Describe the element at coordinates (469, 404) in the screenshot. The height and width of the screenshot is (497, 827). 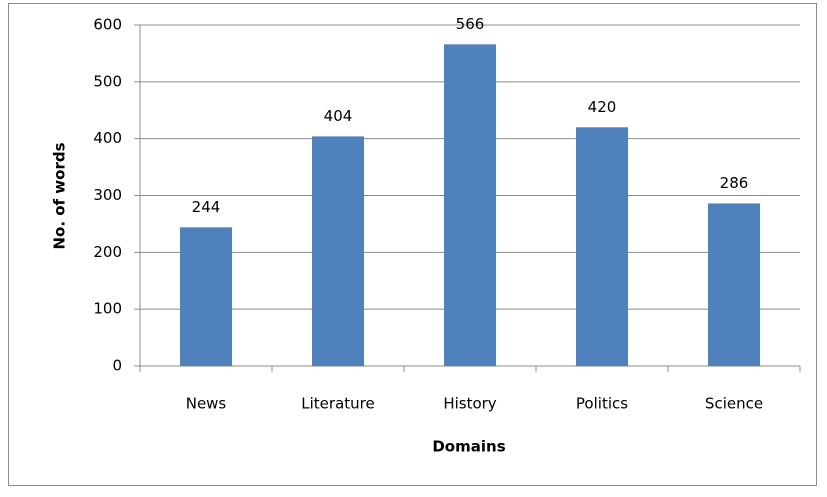
I see `x-tick-label: History` at that location.